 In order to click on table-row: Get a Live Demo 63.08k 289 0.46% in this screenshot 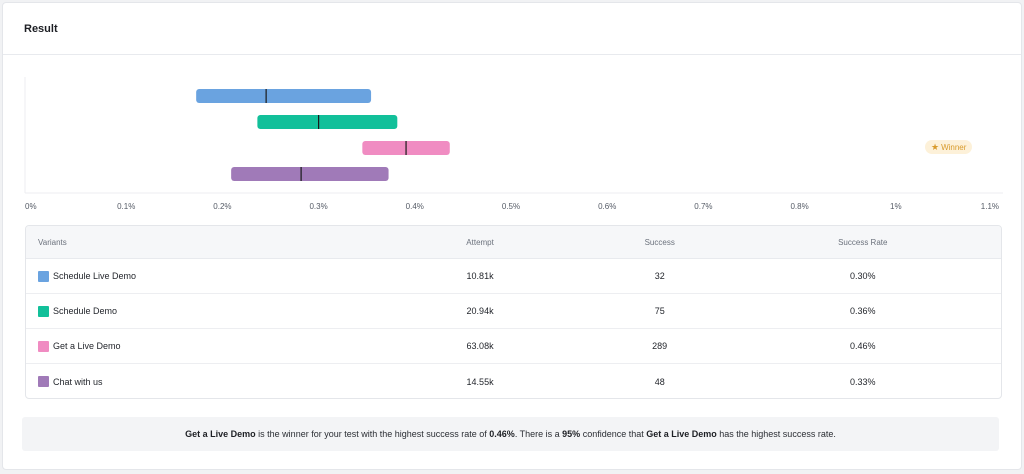, I will do `click(513, 346)`.